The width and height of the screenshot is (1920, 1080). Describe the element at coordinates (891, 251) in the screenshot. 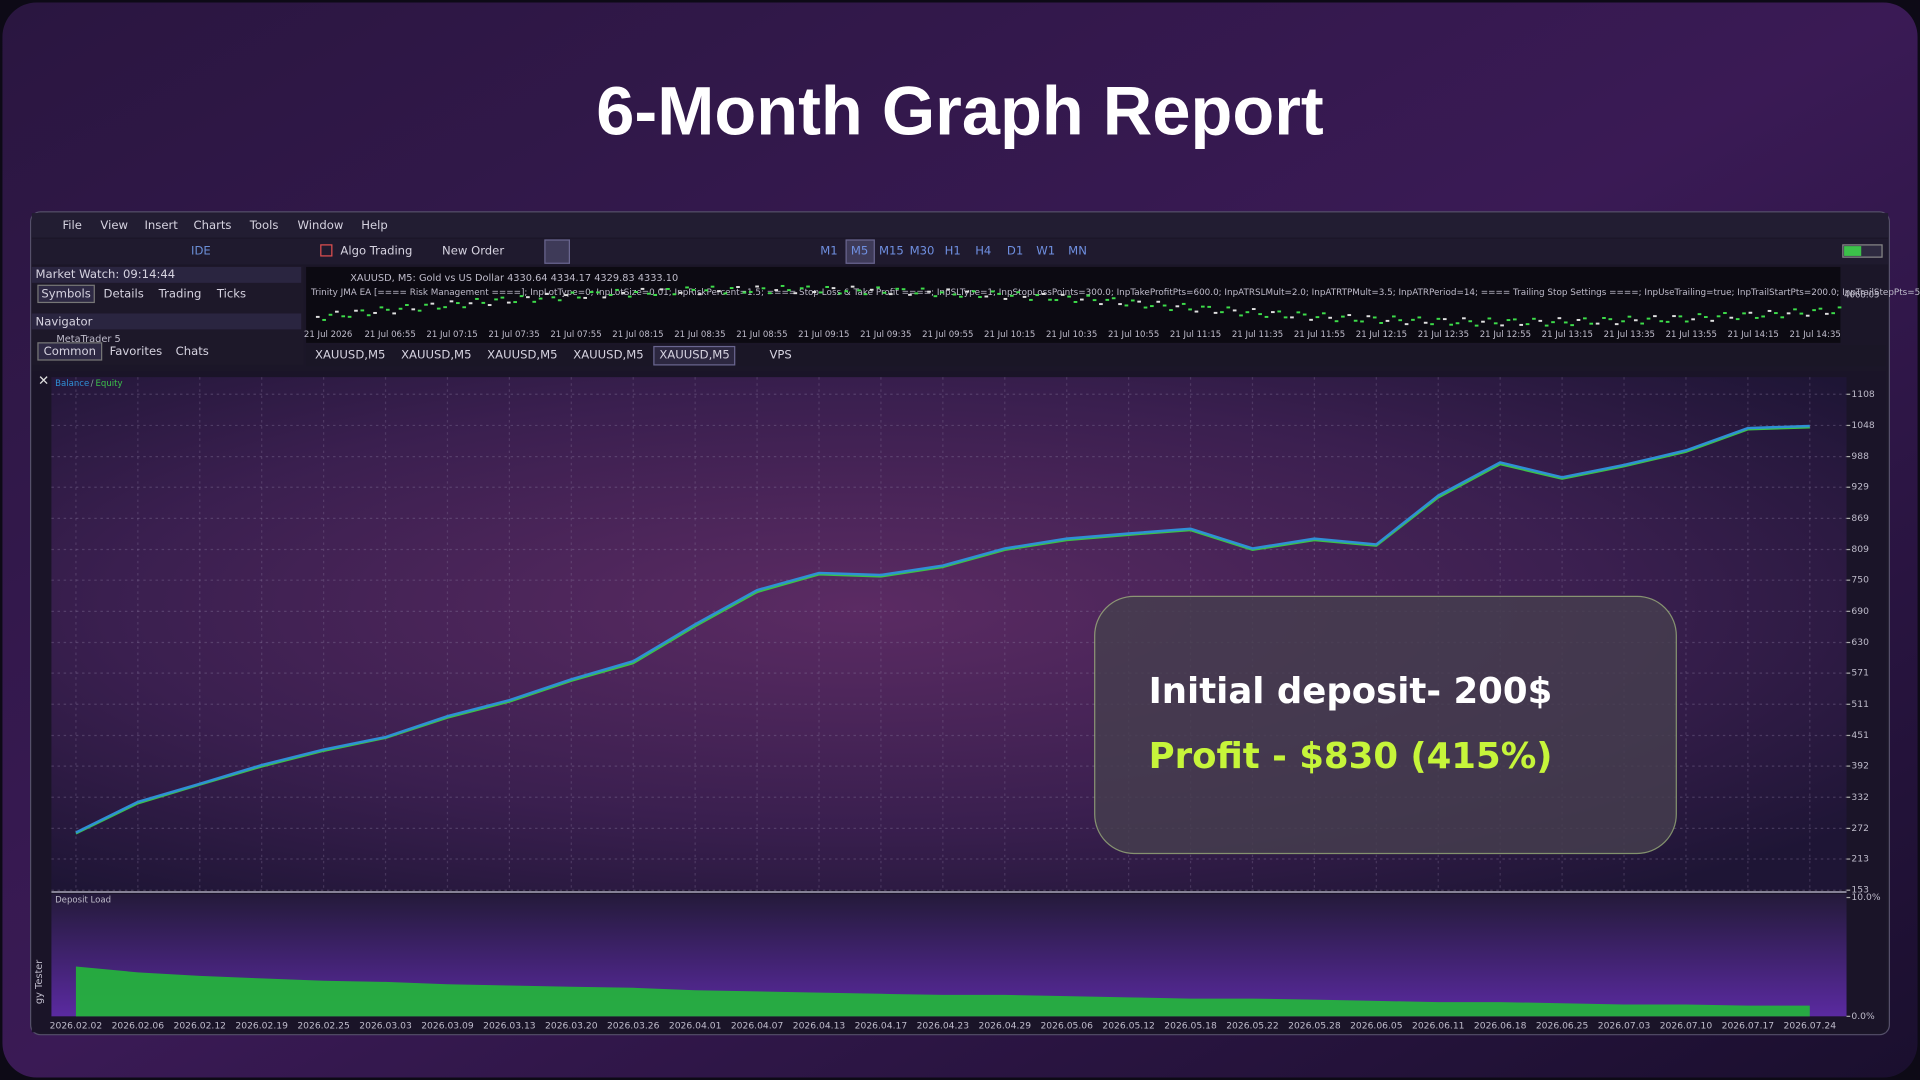

I see `timeframe-button: M15` at that location.